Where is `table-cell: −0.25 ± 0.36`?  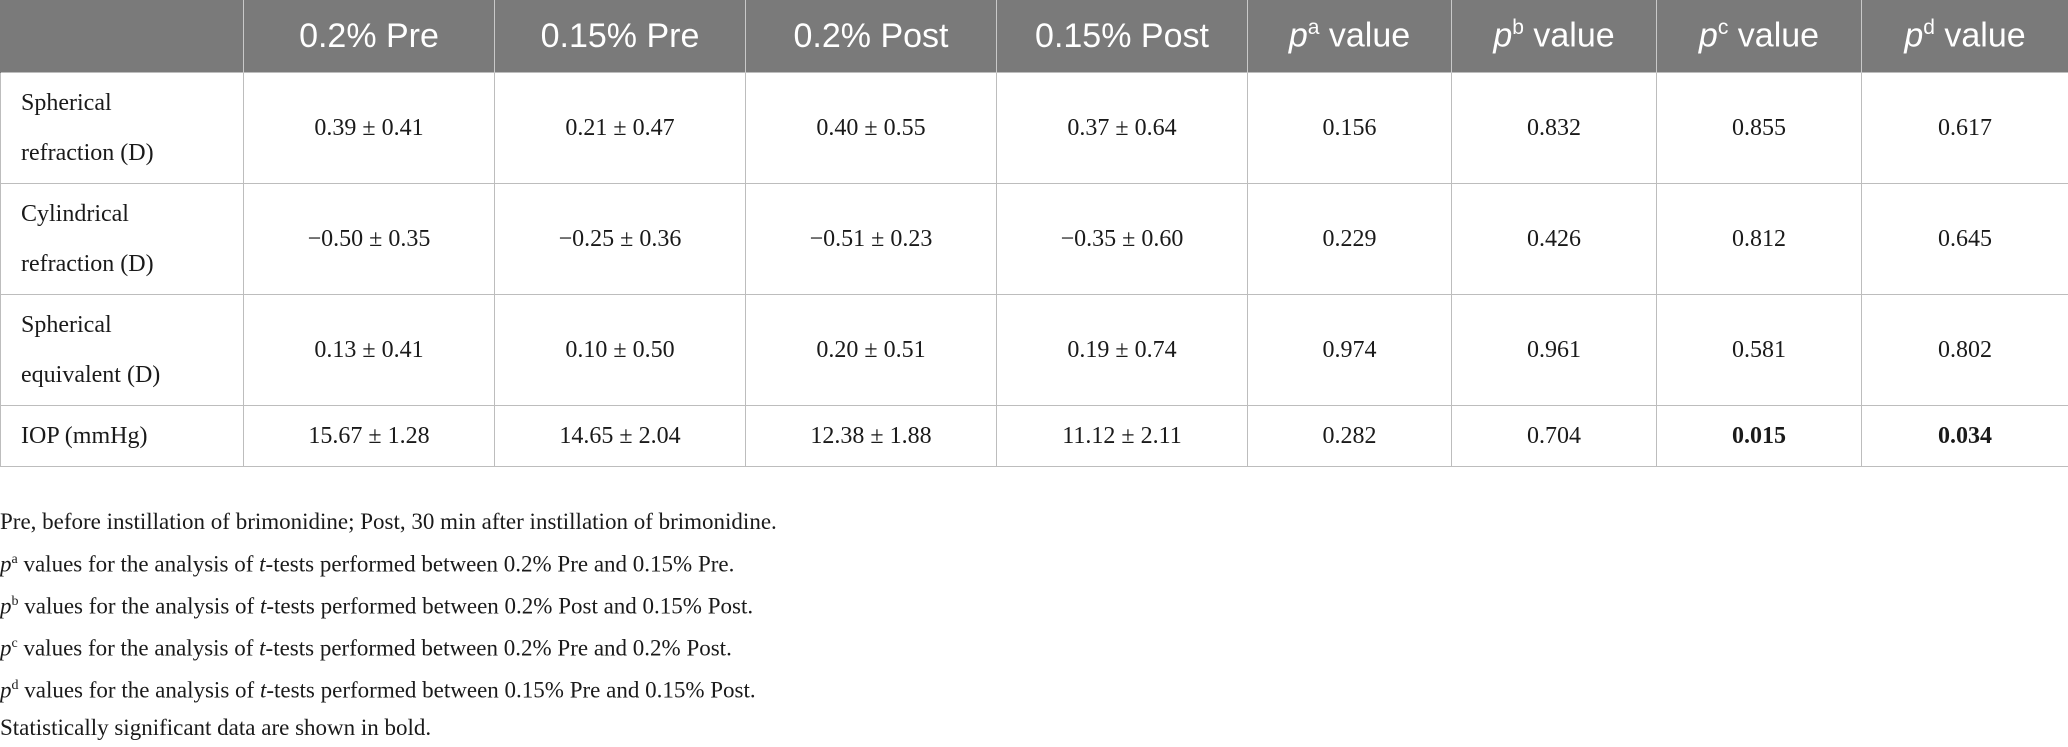
table-cell: −0.25 ± 0.36 is located at coordinates (620, 239).